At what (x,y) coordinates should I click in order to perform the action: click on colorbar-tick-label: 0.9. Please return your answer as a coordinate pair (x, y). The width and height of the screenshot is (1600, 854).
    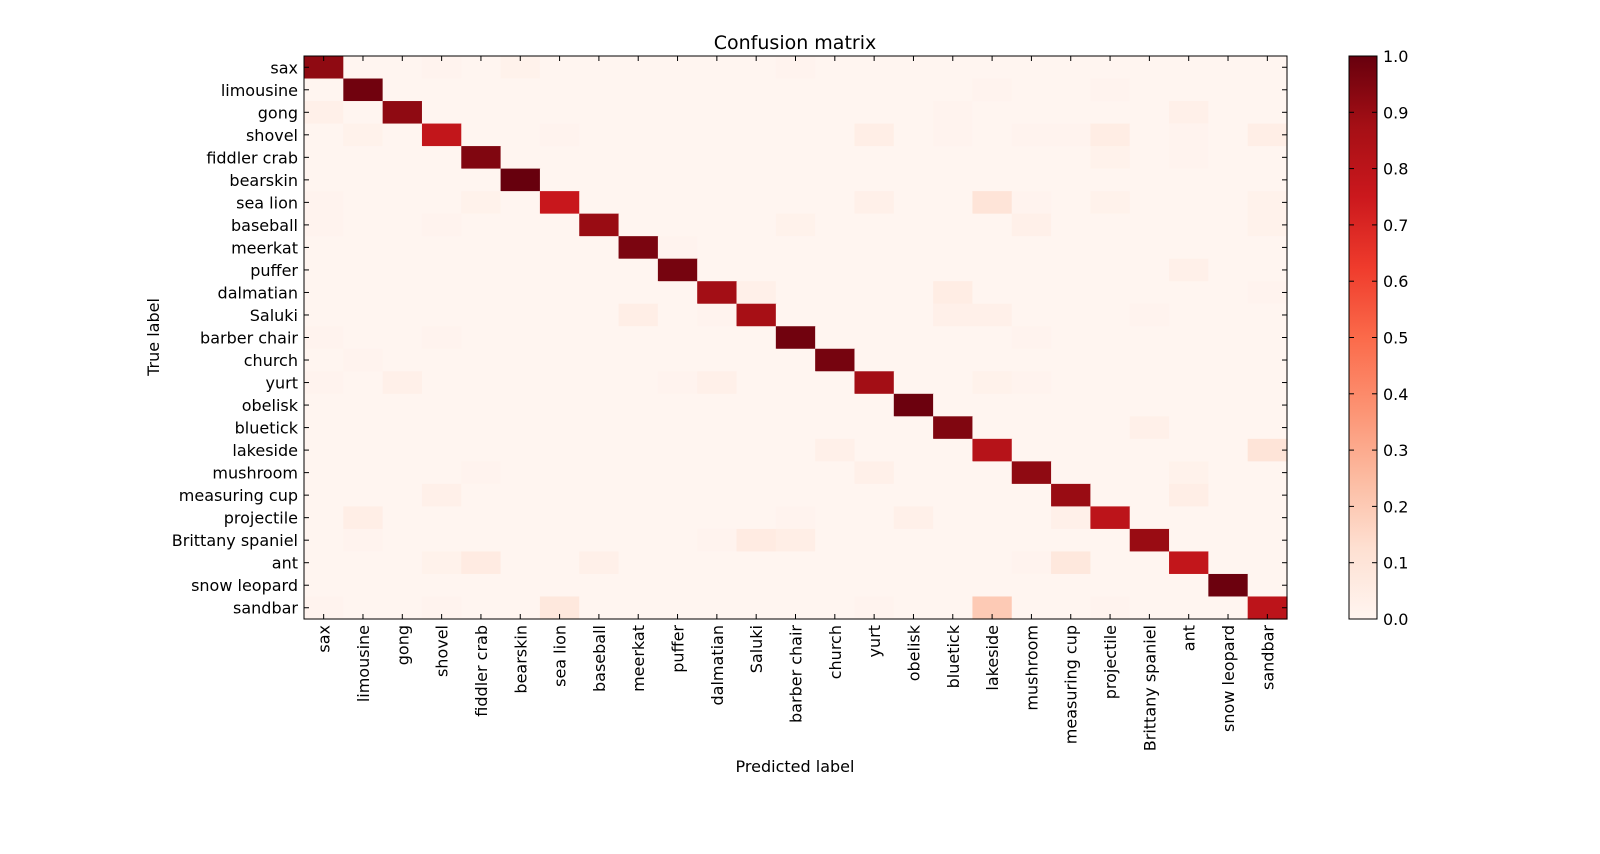
    Looking at the image, I should click on (1395, 112).